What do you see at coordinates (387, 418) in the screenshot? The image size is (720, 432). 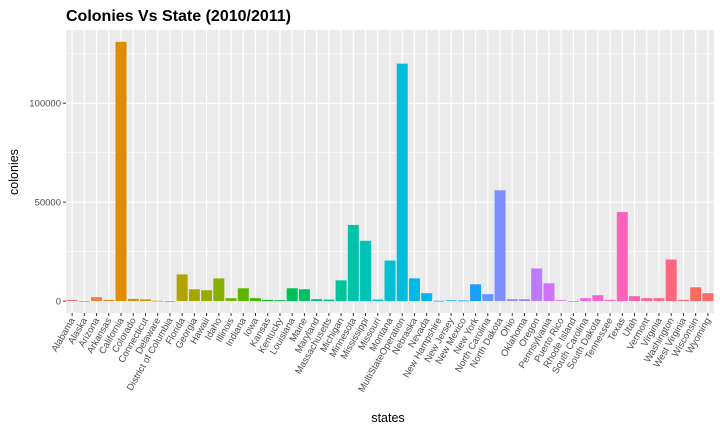 I see `x-axis-title: states` at bounding box center [387, 418].